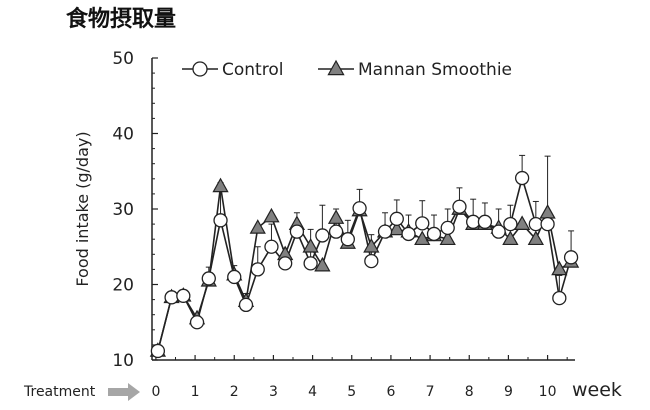  I want to click on legend-label-control: Control, so click(252, 70).